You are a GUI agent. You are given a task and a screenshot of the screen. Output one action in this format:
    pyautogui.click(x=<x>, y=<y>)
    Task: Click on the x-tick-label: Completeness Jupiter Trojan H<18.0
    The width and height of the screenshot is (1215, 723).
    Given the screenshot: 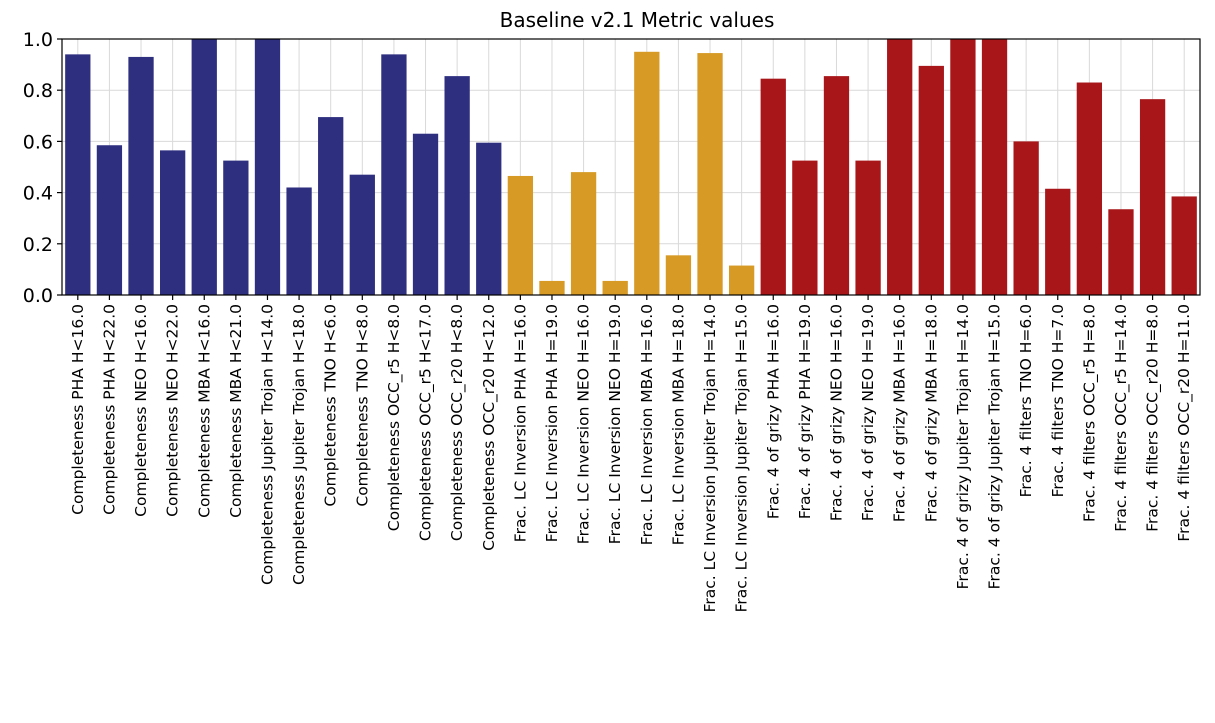 What is the action you would take?
    pyautogui.click(x=299, y=444)
    